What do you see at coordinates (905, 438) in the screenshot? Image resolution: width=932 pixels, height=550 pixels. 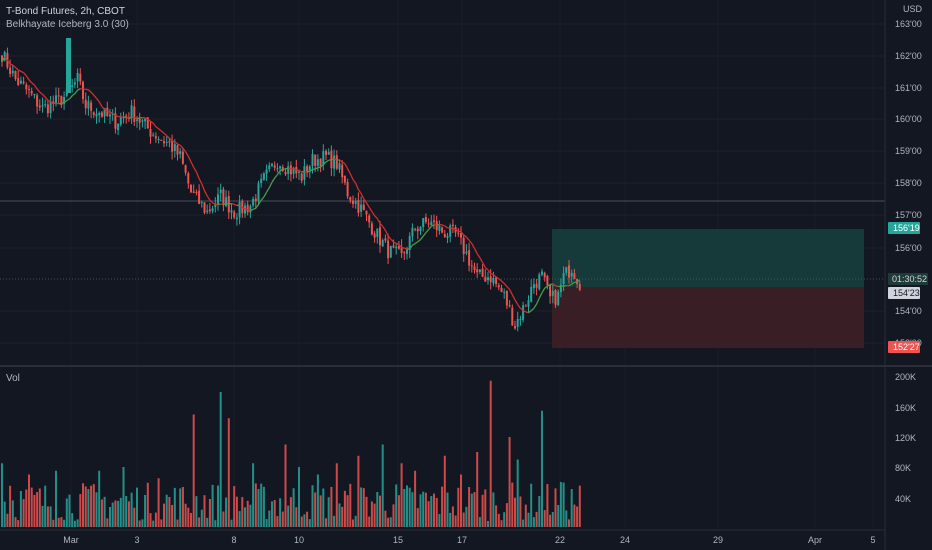 I see `volume-axis: 200K 160K 120K 80K 40K` at bounding box center [905, 438].